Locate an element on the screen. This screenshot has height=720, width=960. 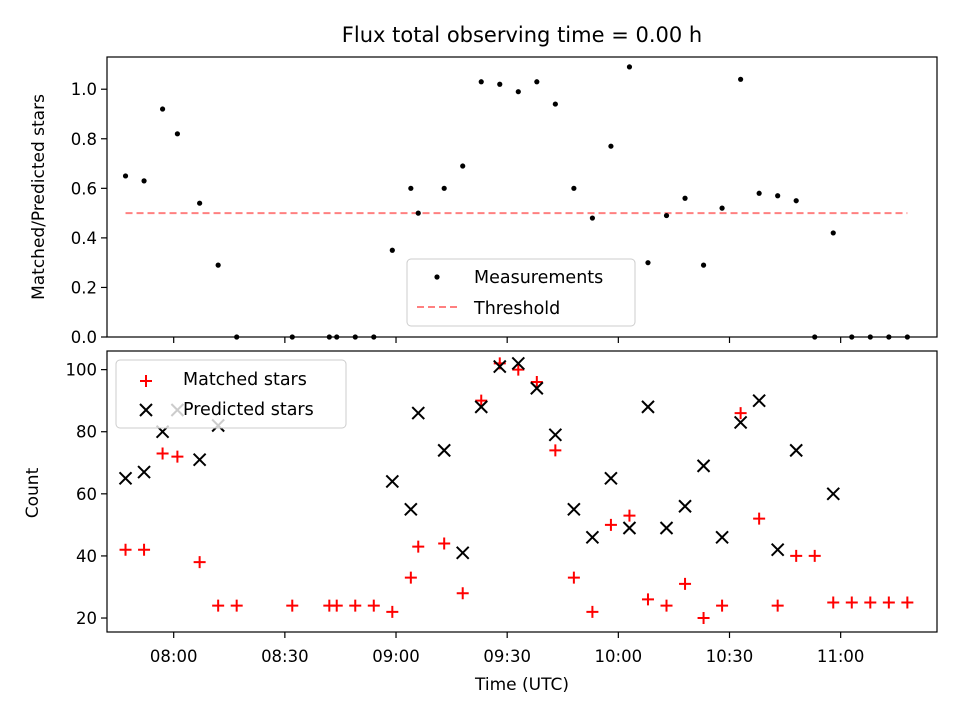
top-y-tick-label: 0.4 is located at coordinates (84, 238).